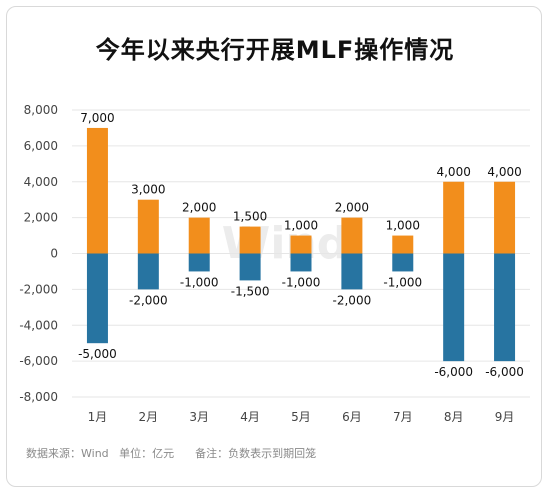 The height and width of the screenshot is (495, 550). What do you see at coordinates (38, 325) in the screenshot?
I see `y-tick-label: -4,000` at bounding box center [38, 325].